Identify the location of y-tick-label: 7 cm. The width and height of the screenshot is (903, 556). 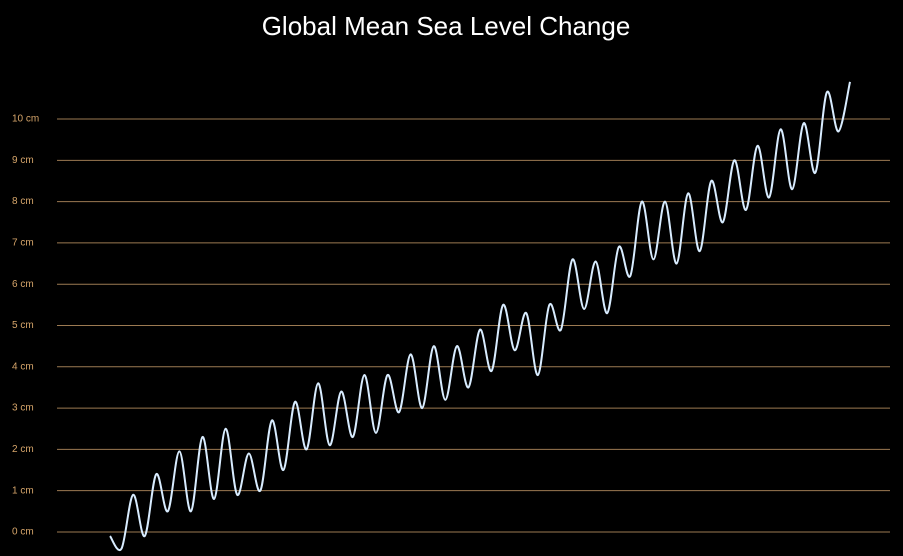
(23, 243).